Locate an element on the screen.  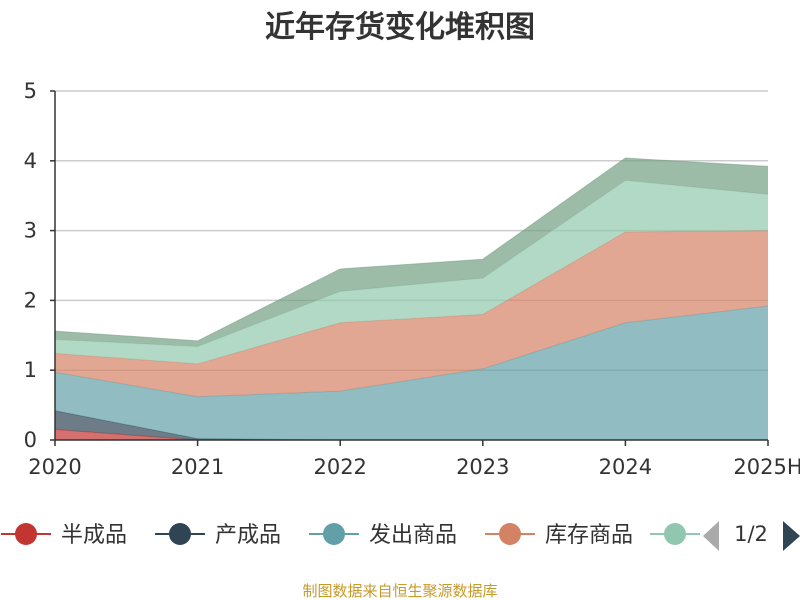
legend-item-0: 半成品 is located at coordinates (64, 535).